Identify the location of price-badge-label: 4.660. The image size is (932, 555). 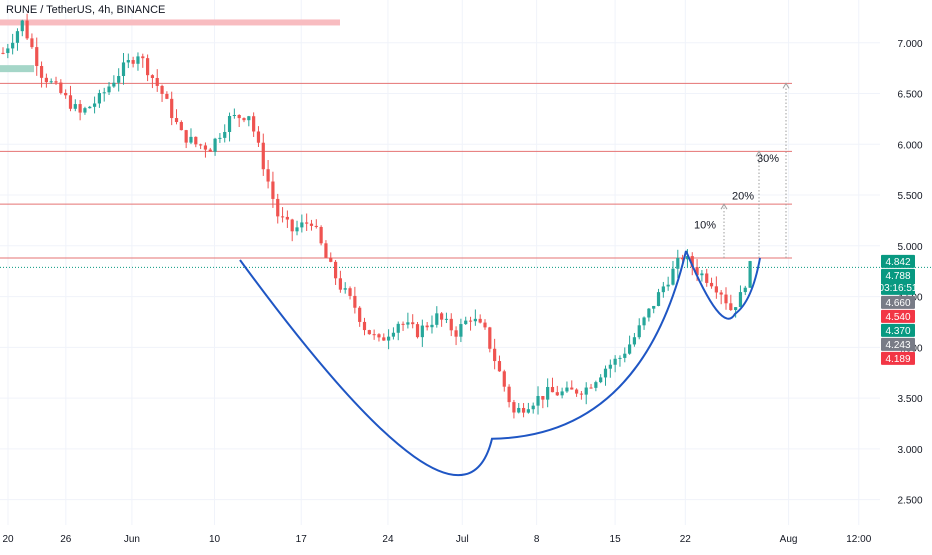
(897, 303).